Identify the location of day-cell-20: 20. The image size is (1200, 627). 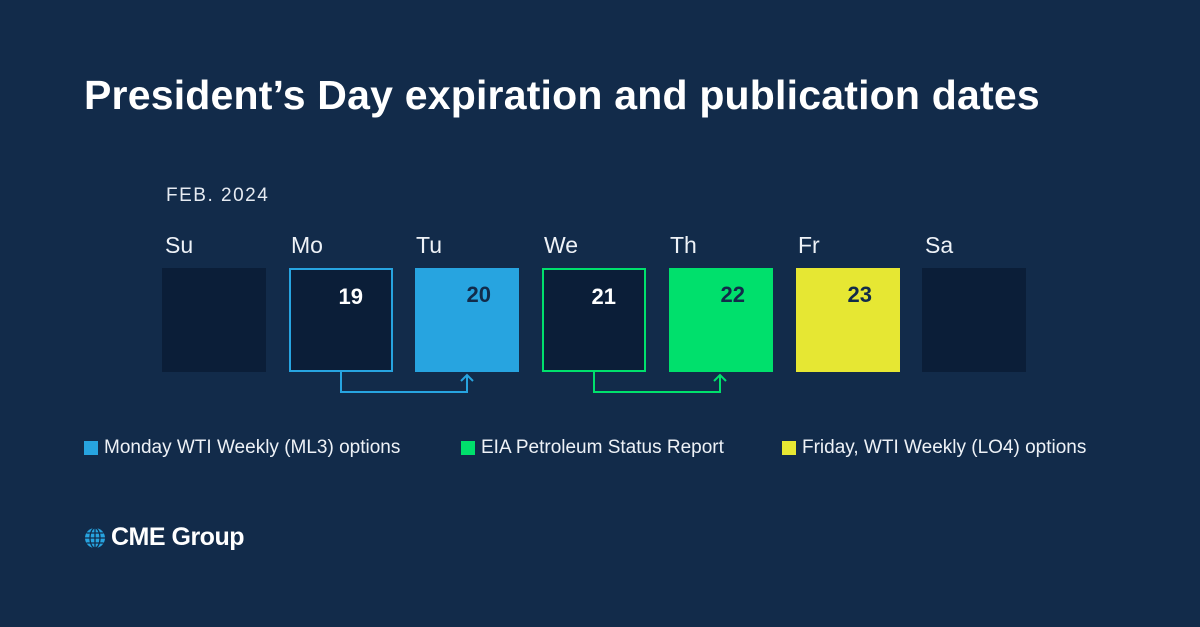
(467, 320).